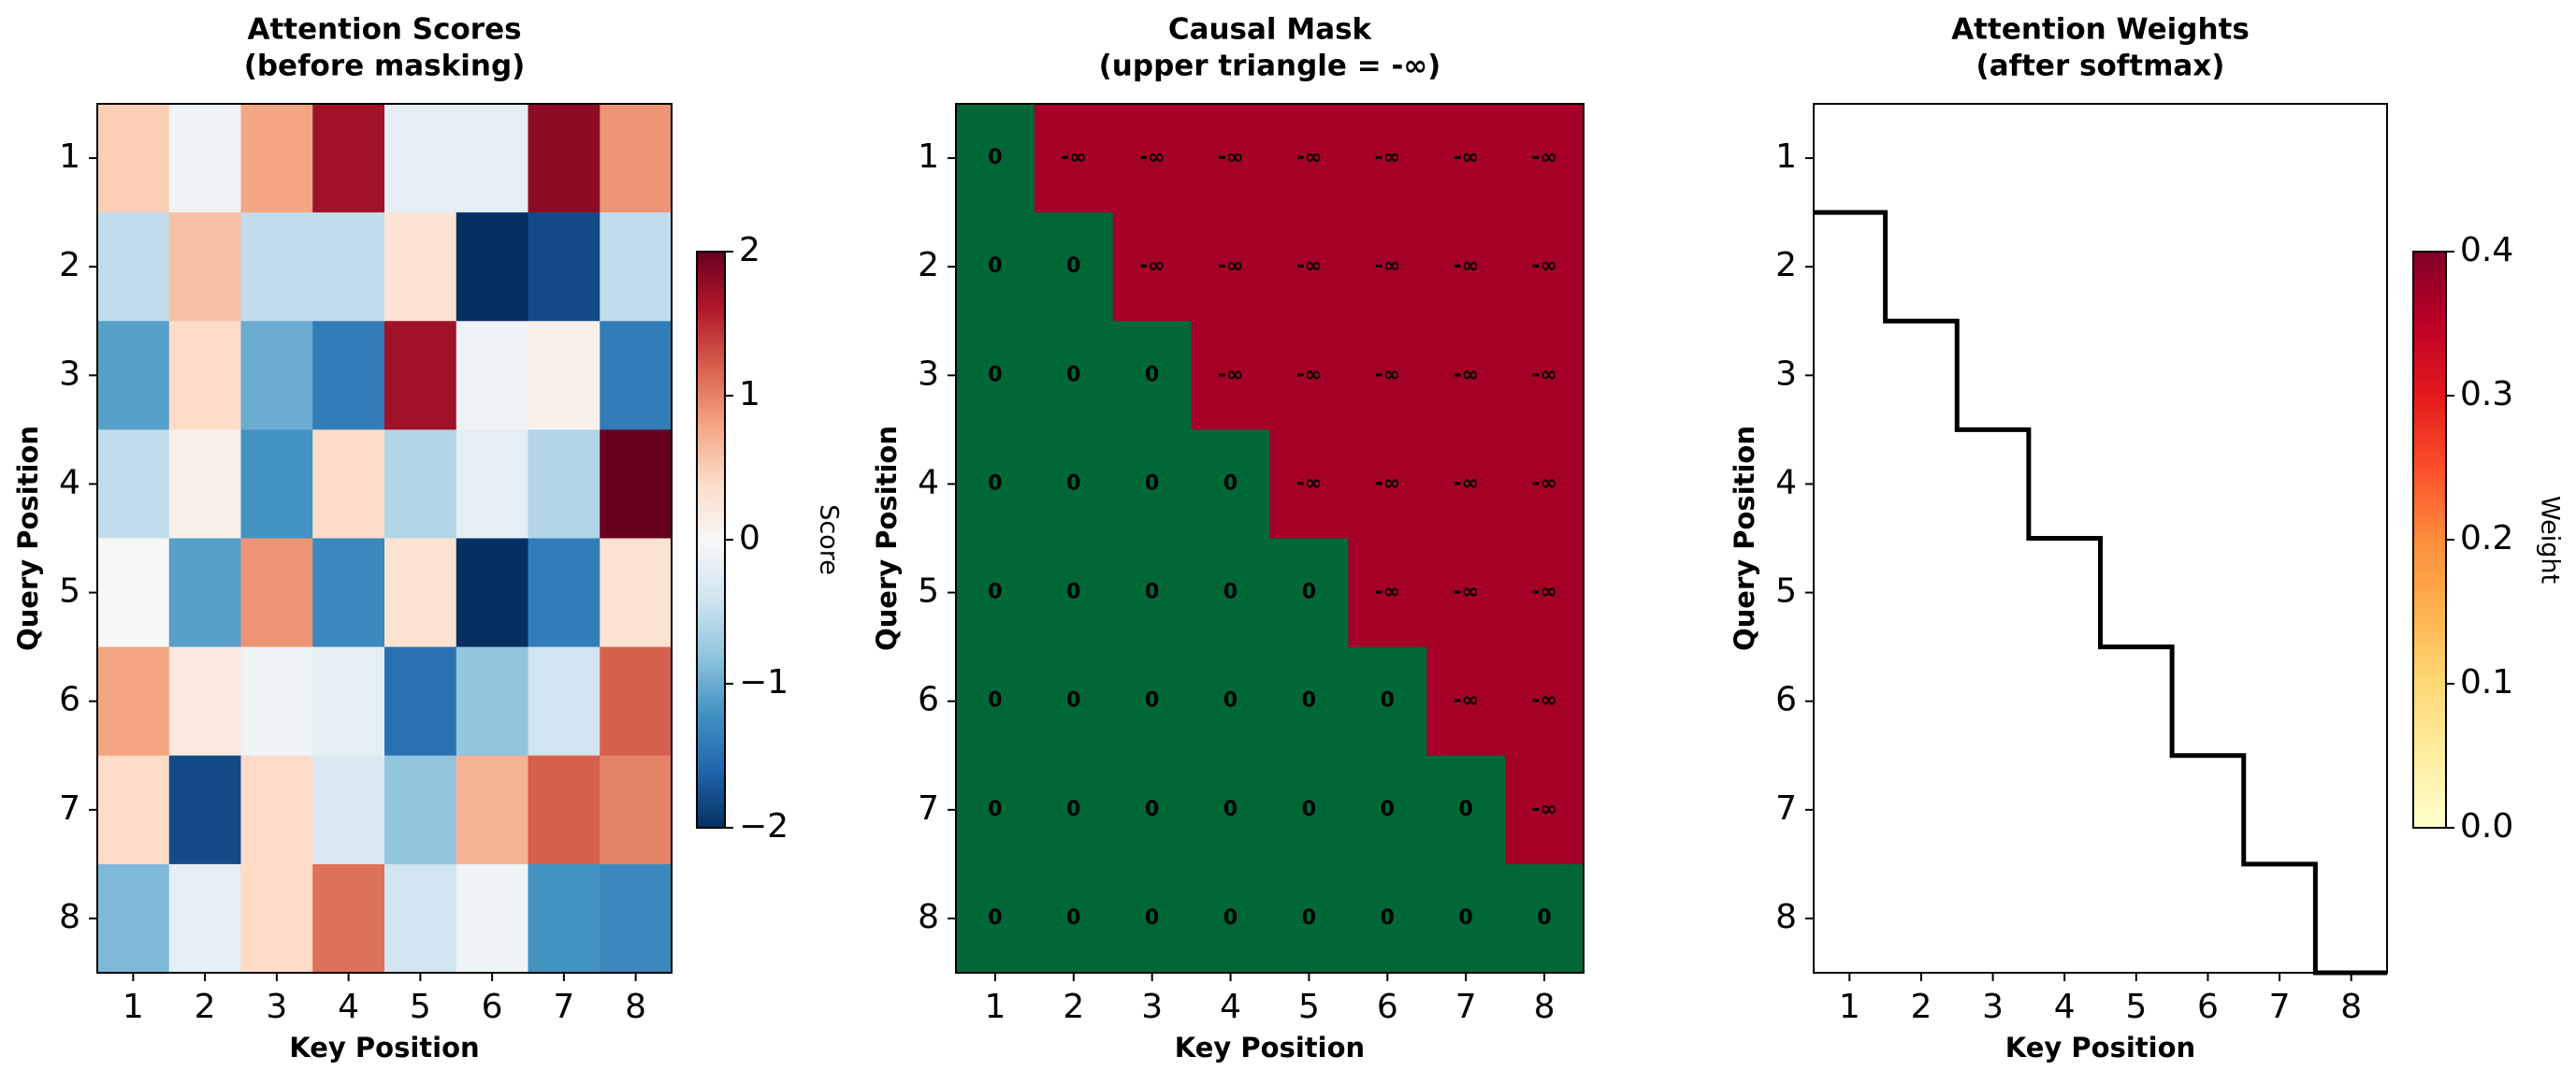  Describe the element at coordinates (28, 538) in the screenshot. I see `y-axis-label: Query Position` at that location.